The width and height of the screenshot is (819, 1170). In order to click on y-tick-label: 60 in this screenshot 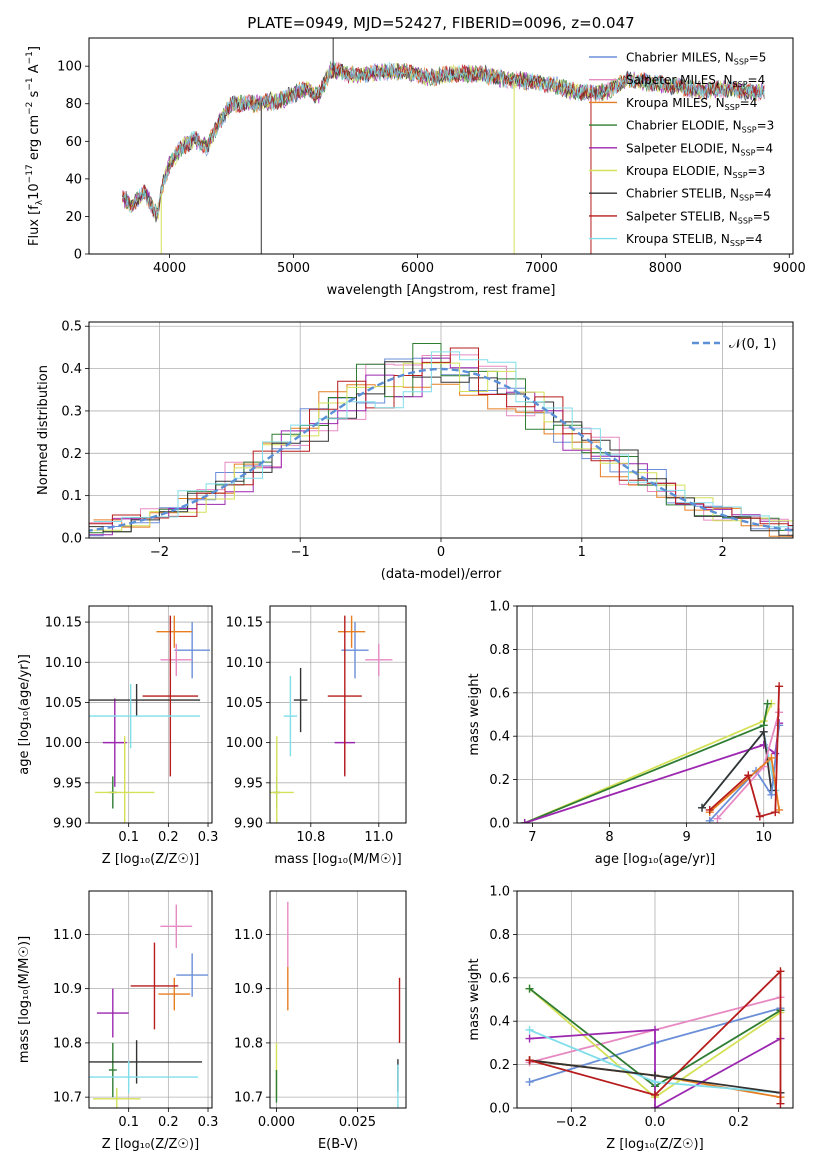, I will do `click(73, 142)`.